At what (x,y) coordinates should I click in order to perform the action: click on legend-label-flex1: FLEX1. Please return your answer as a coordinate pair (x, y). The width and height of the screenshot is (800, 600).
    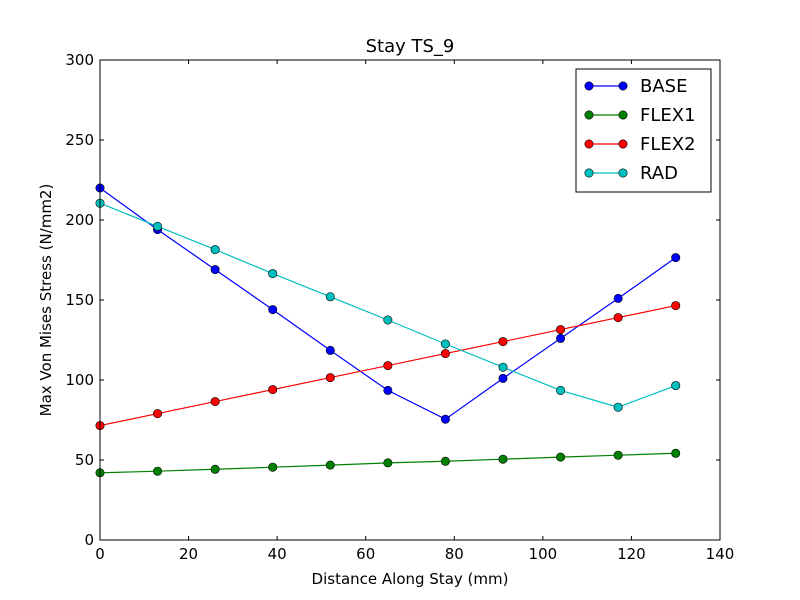
    Looking at the image, I should click on (668, 115).